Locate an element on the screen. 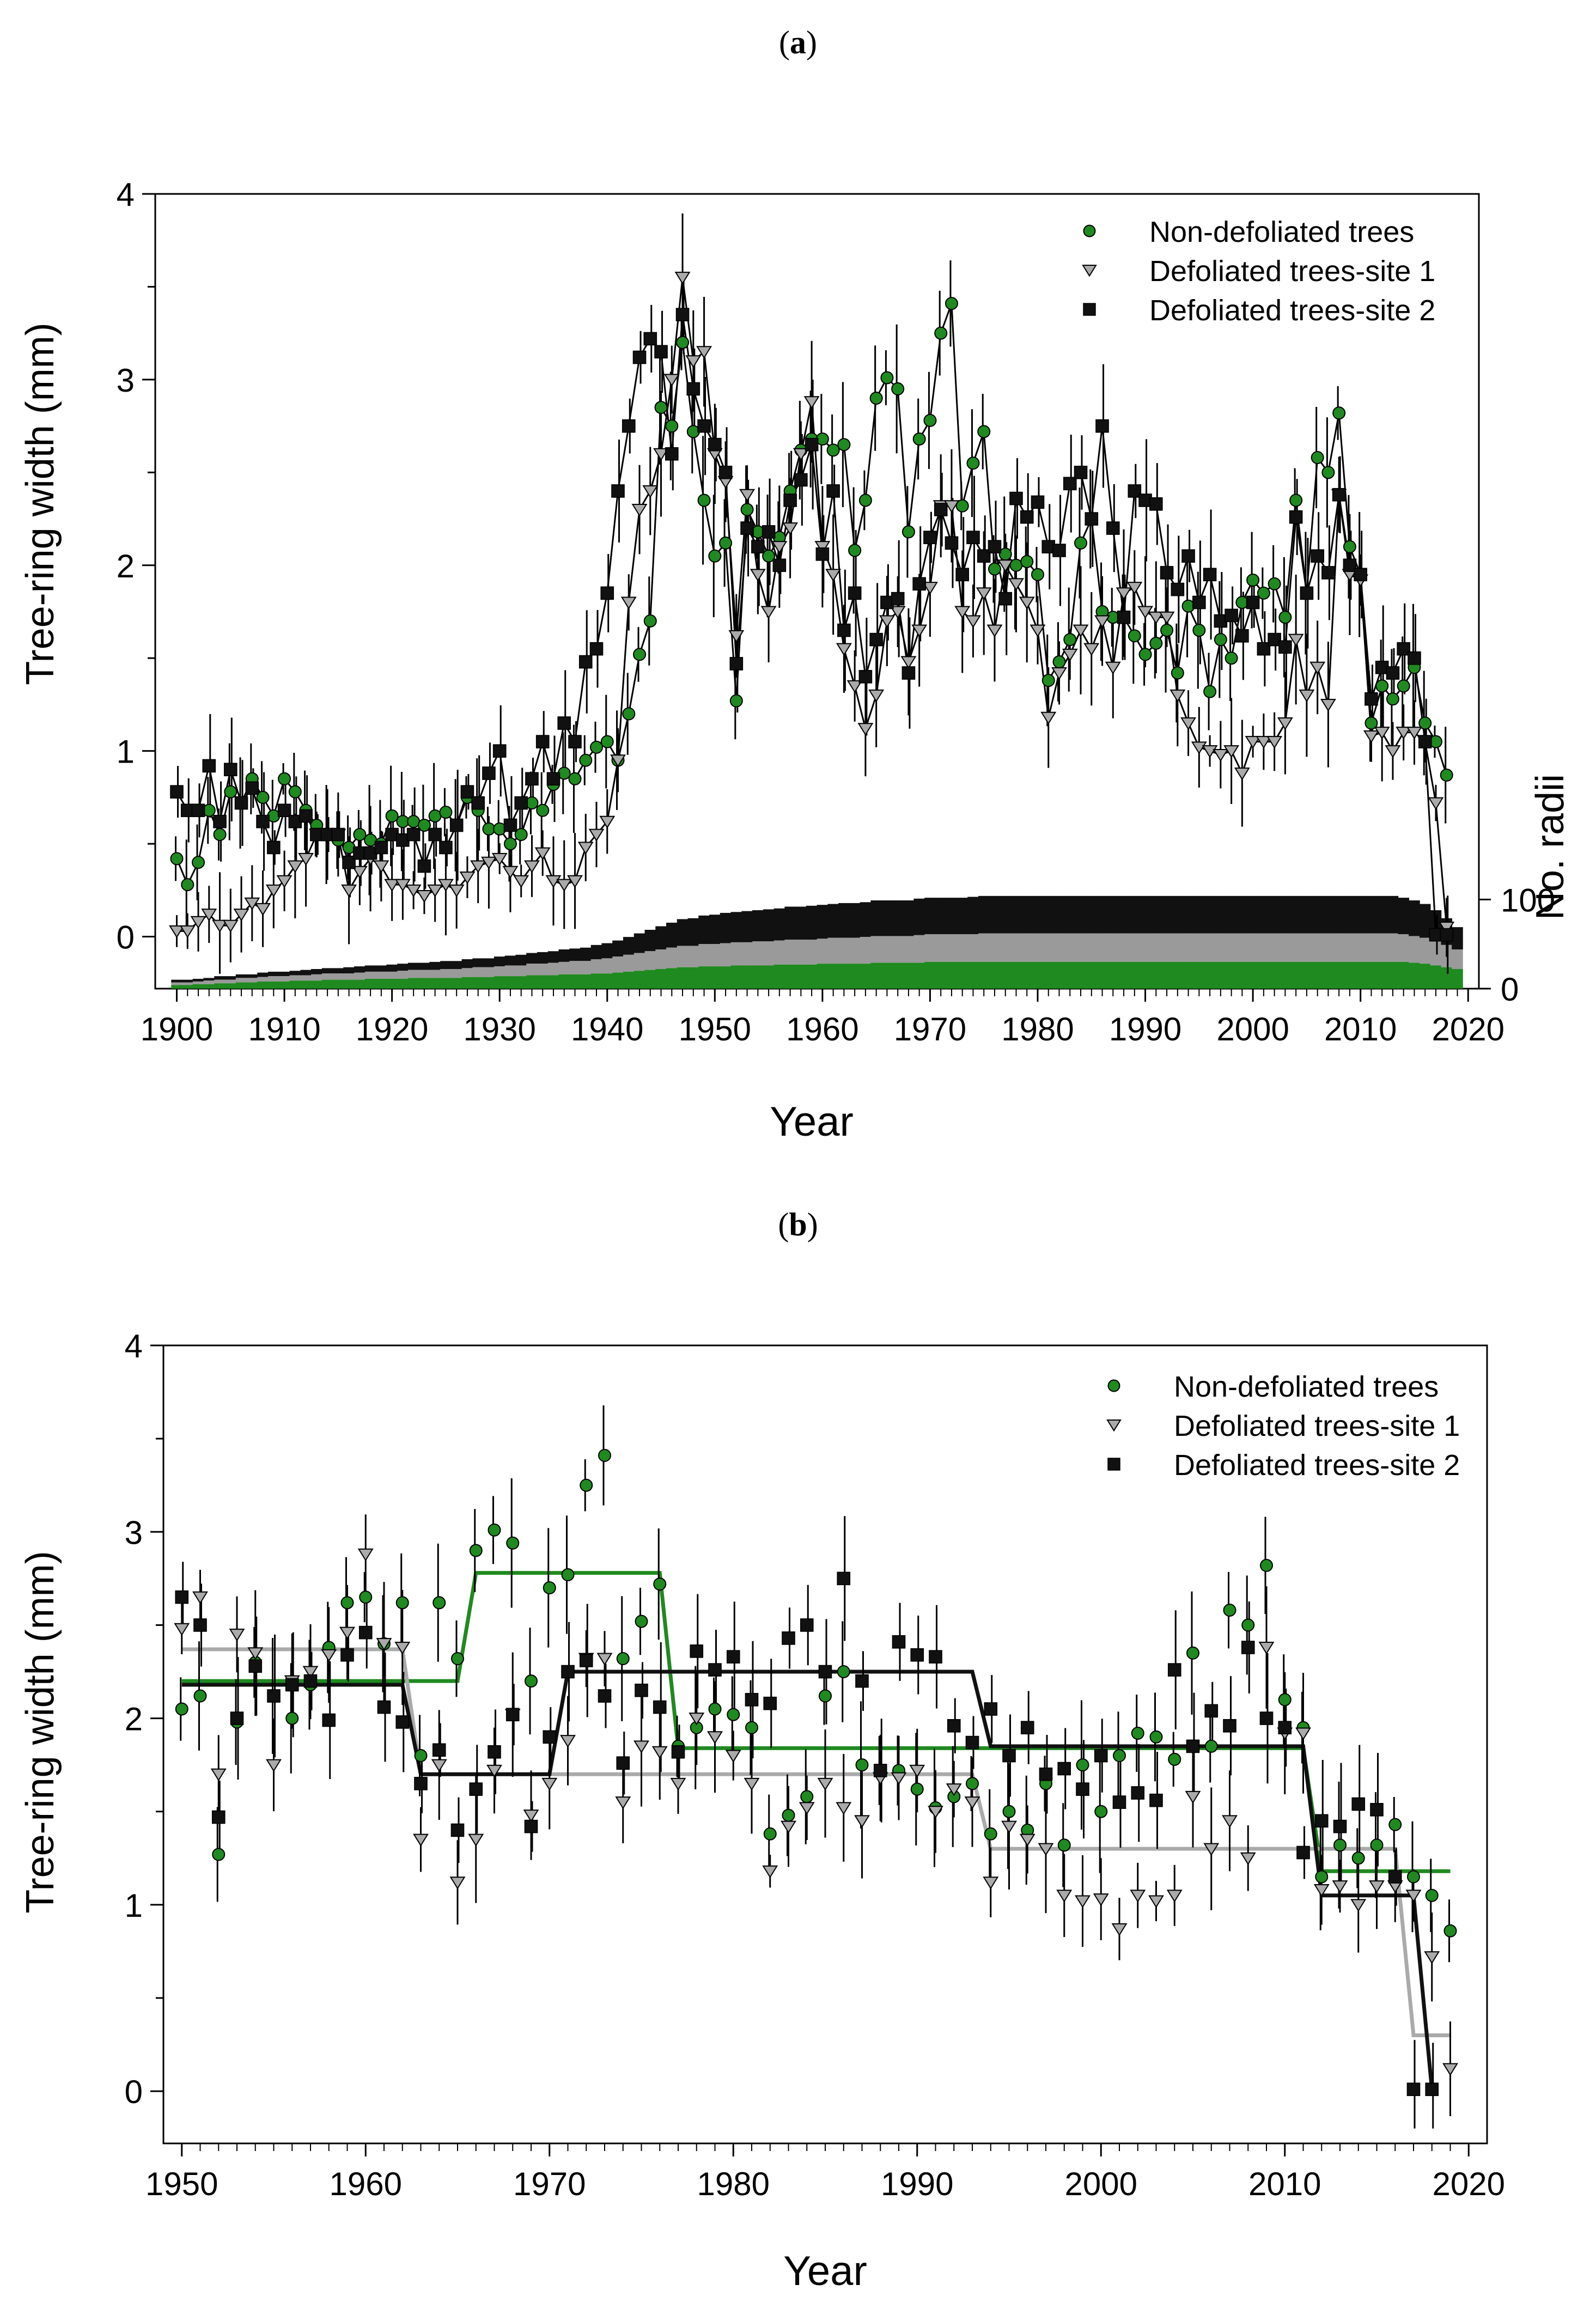 The height and width of the screenshot is (2309, 1596). panel-b-xlabel: Year is located at coordinates (825, 2271).